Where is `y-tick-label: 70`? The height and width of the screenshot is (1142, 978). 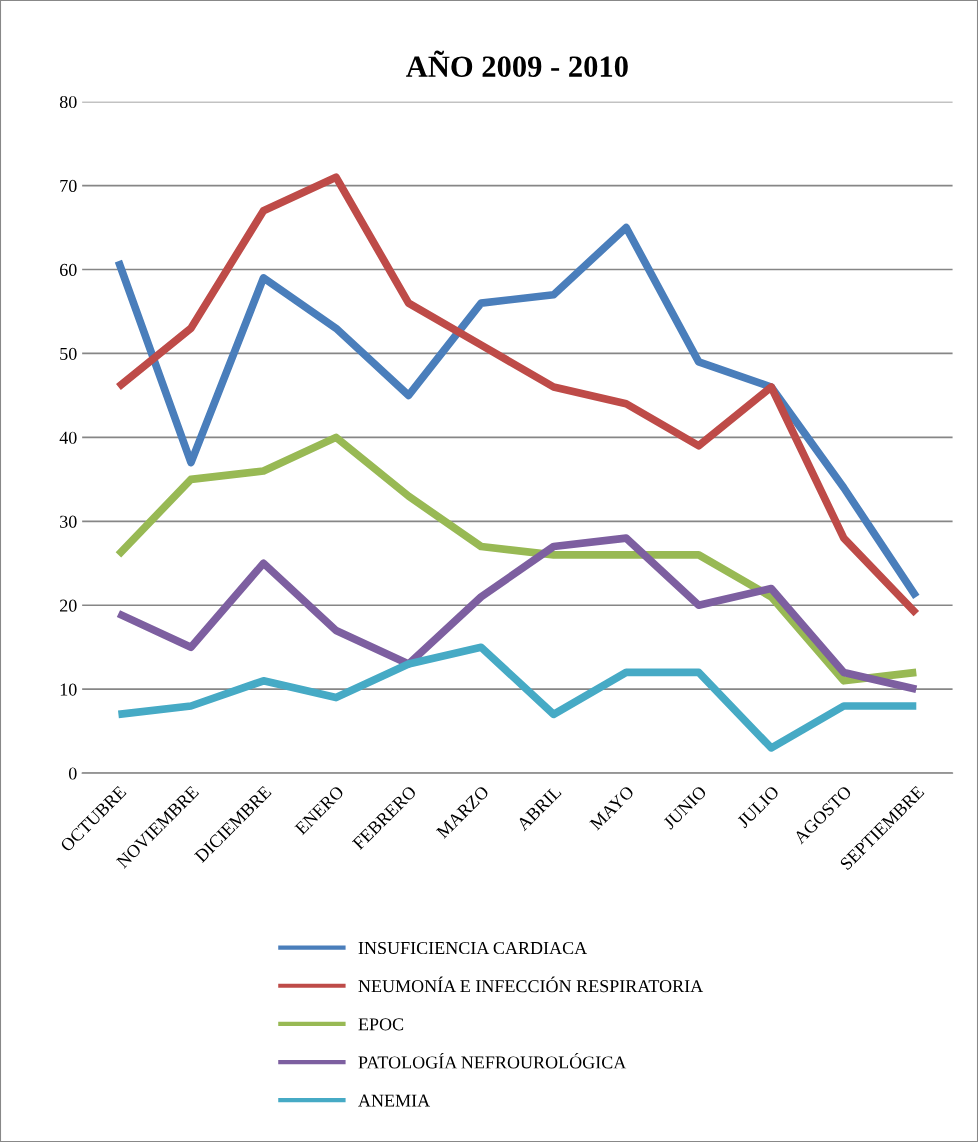 y-tick-label: 70 is located at coordinates (68, 186).